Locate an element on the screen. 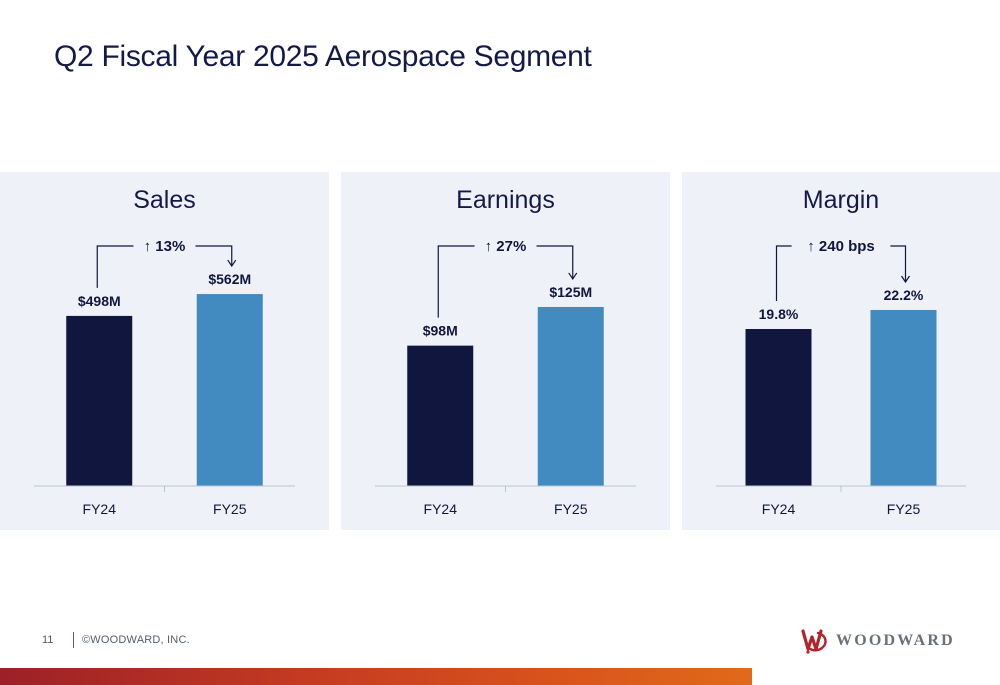  change-label: ↑ 13% is located at coordinates (165, 246).